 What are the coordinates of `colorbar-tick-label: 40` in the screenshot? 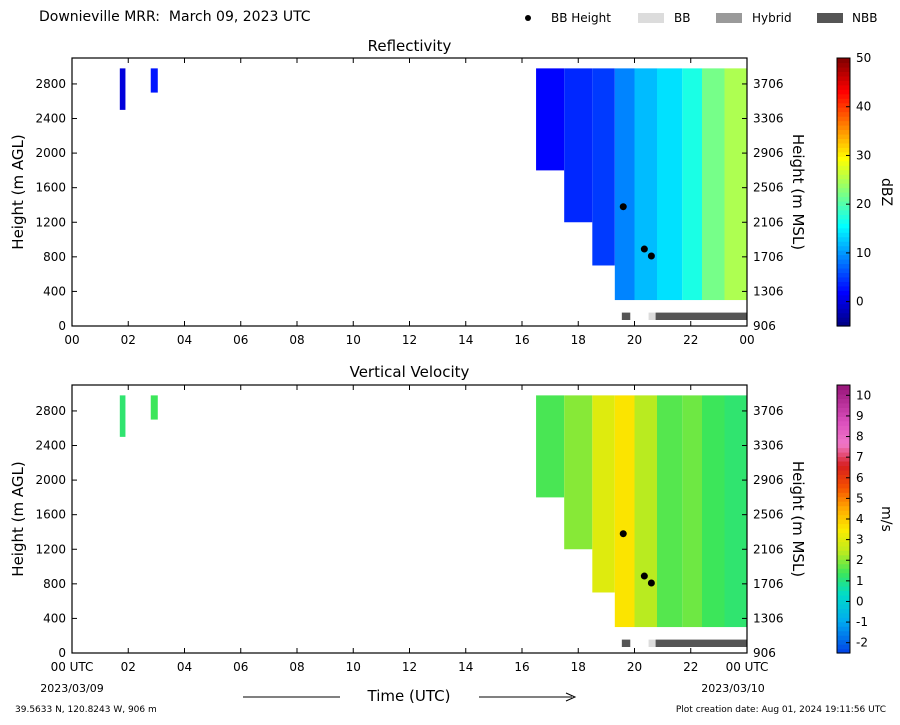 It's located at (863, 107).